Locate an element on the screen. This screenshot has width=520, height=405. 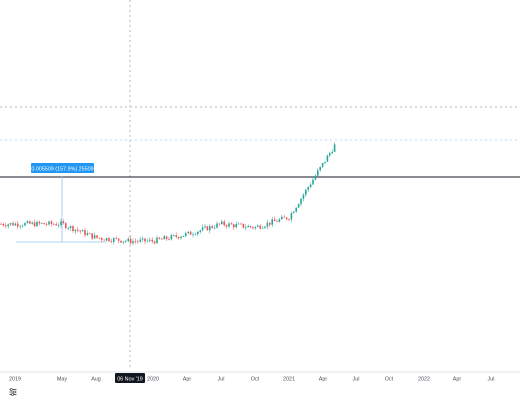
time-axis-tick-label: Jul is located at coordinates (491, 380).